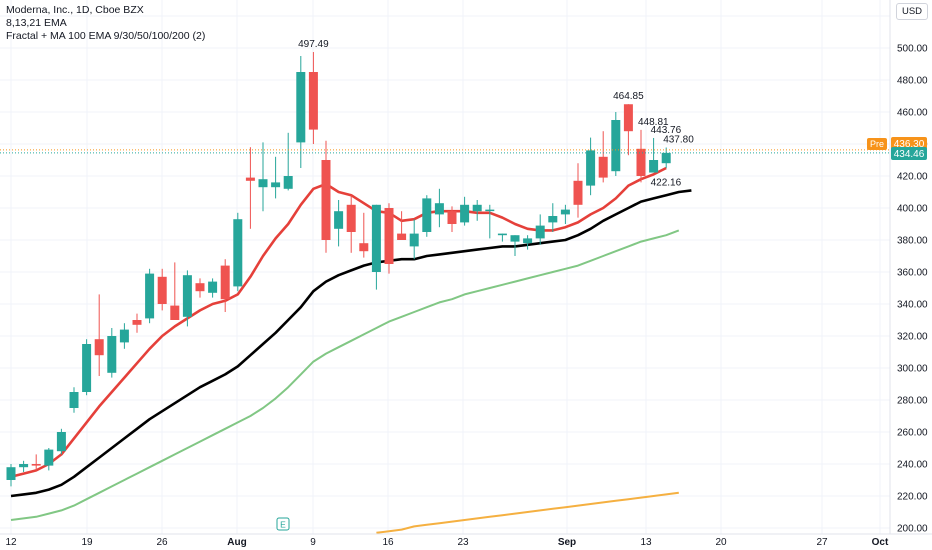 This screenshot has height=550, width=932. I want to click on pre-tag-label: Pre, so click(877, 144).